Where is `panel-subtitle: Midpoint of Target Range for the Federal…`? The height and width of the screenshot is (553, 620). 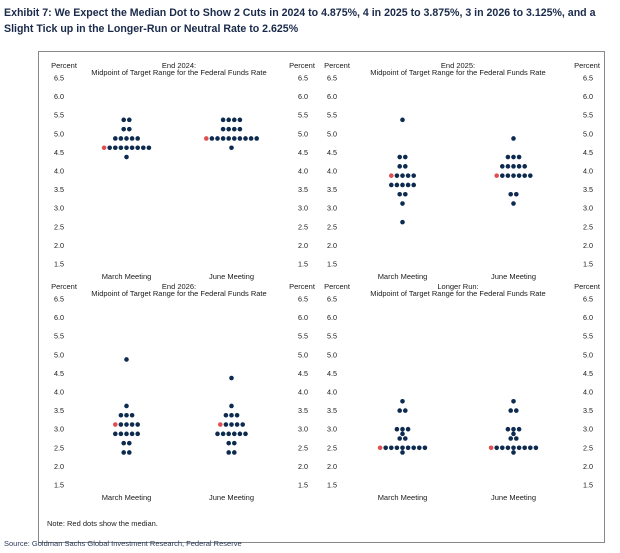
panel-subtitle: Midpoint of Target Range for the Federal… is located at coordinates (178, 72).